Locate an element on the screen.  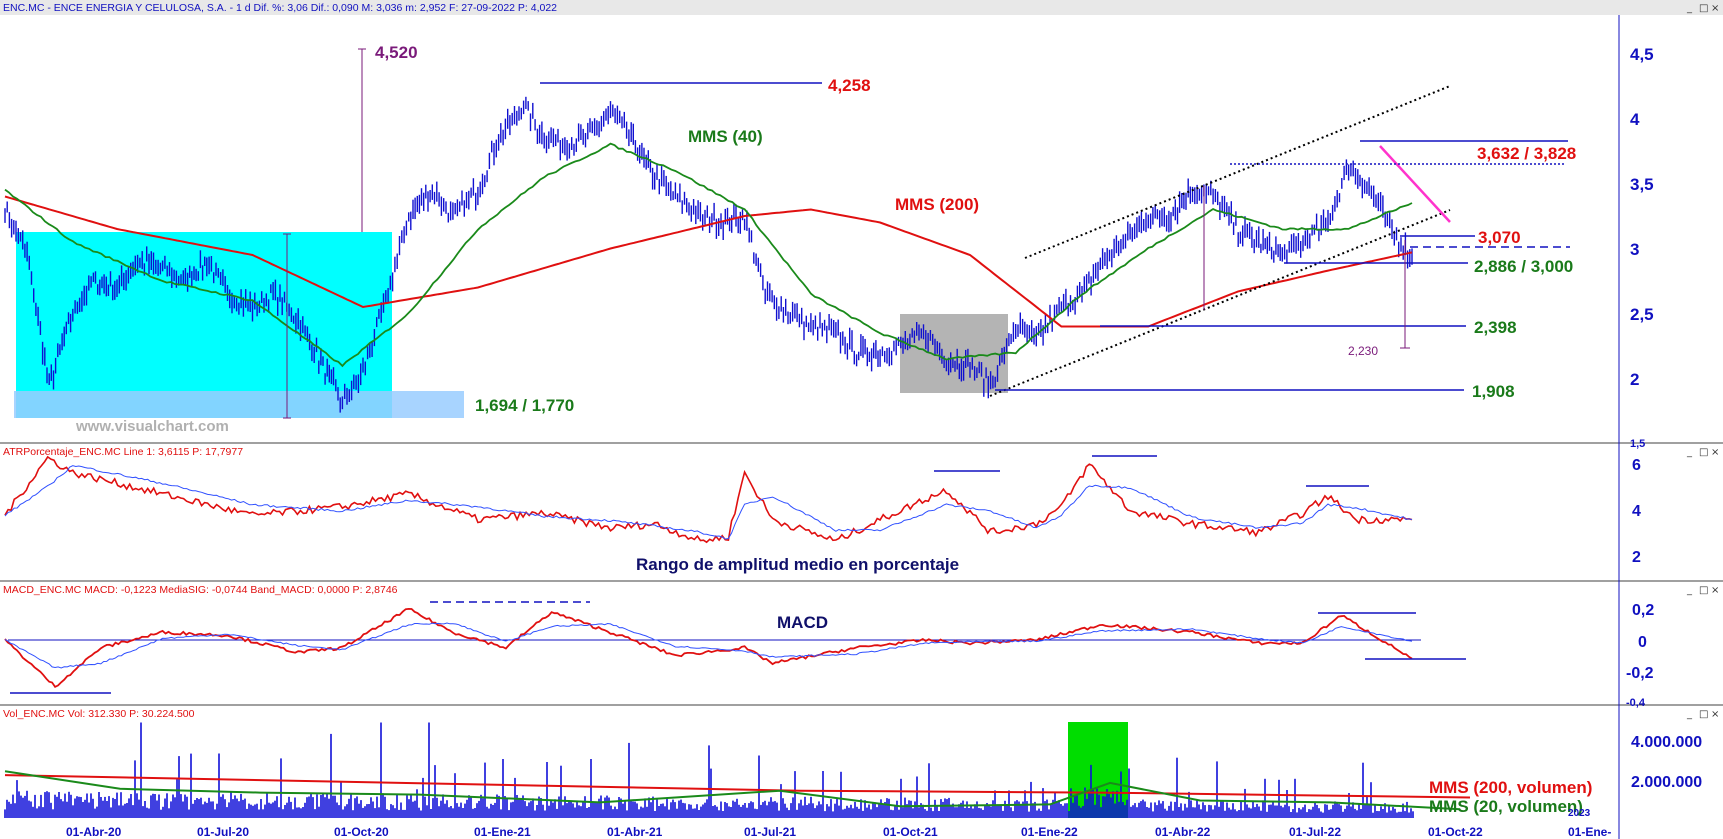
atr-minimize-icon: _ is located at coordinates (1689, 452).